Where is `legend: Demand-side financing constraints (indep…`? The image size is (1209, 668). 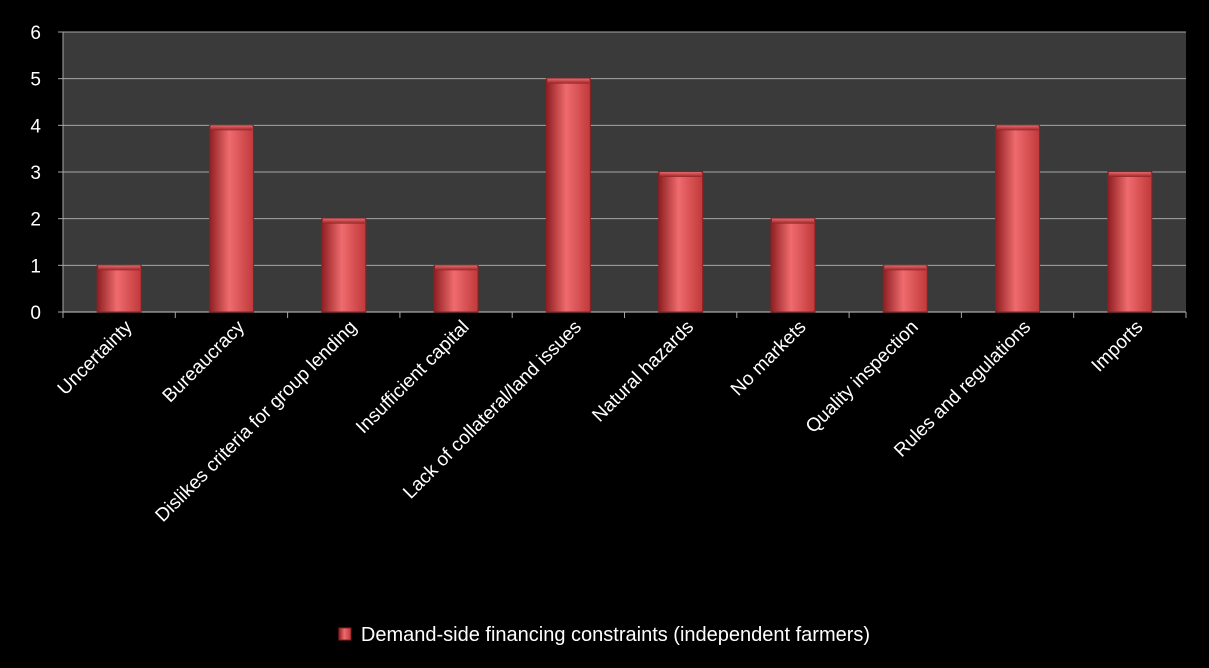
legend: Demand-side financing constraints (indep… is located at coordinates (604, 635).